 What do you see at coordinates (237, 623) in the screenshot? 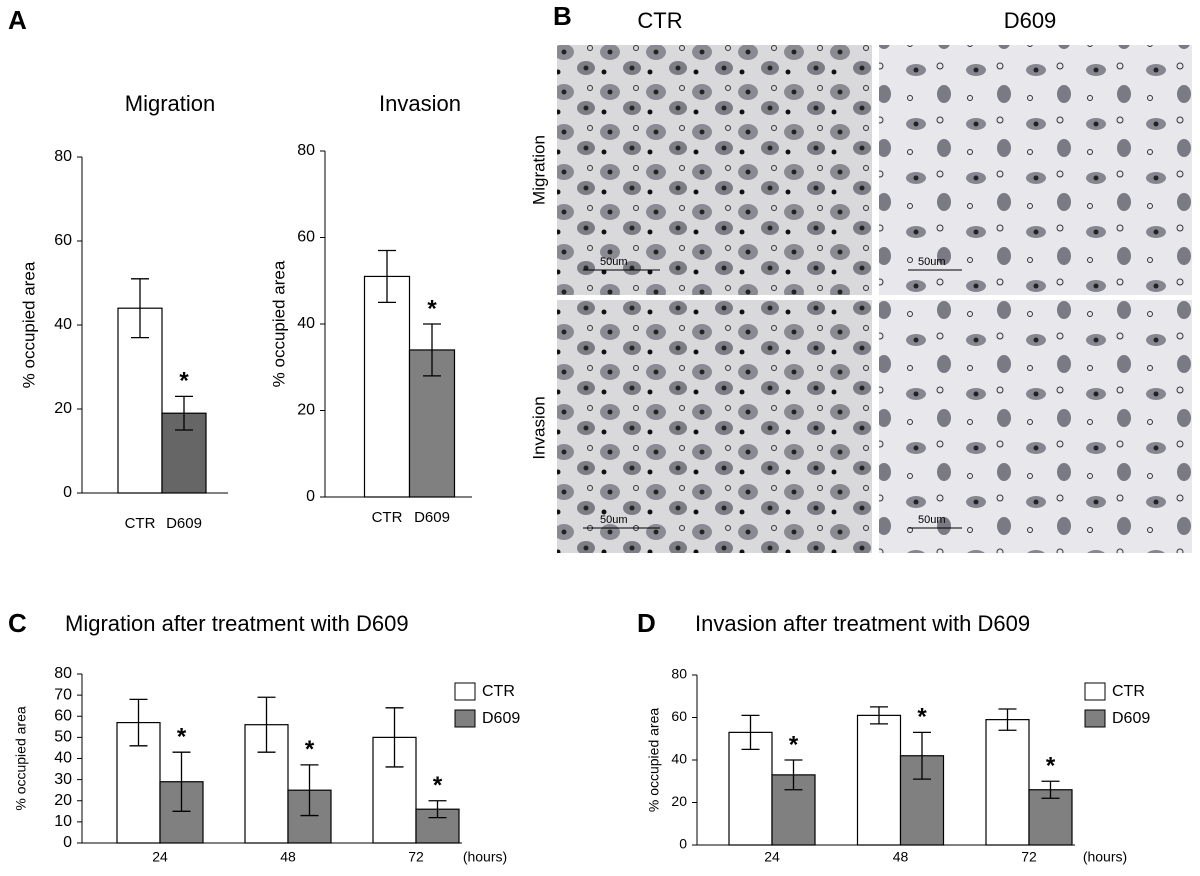
I see `chart-title: Migration after treatment with D609` at bounding box center [237, 623].